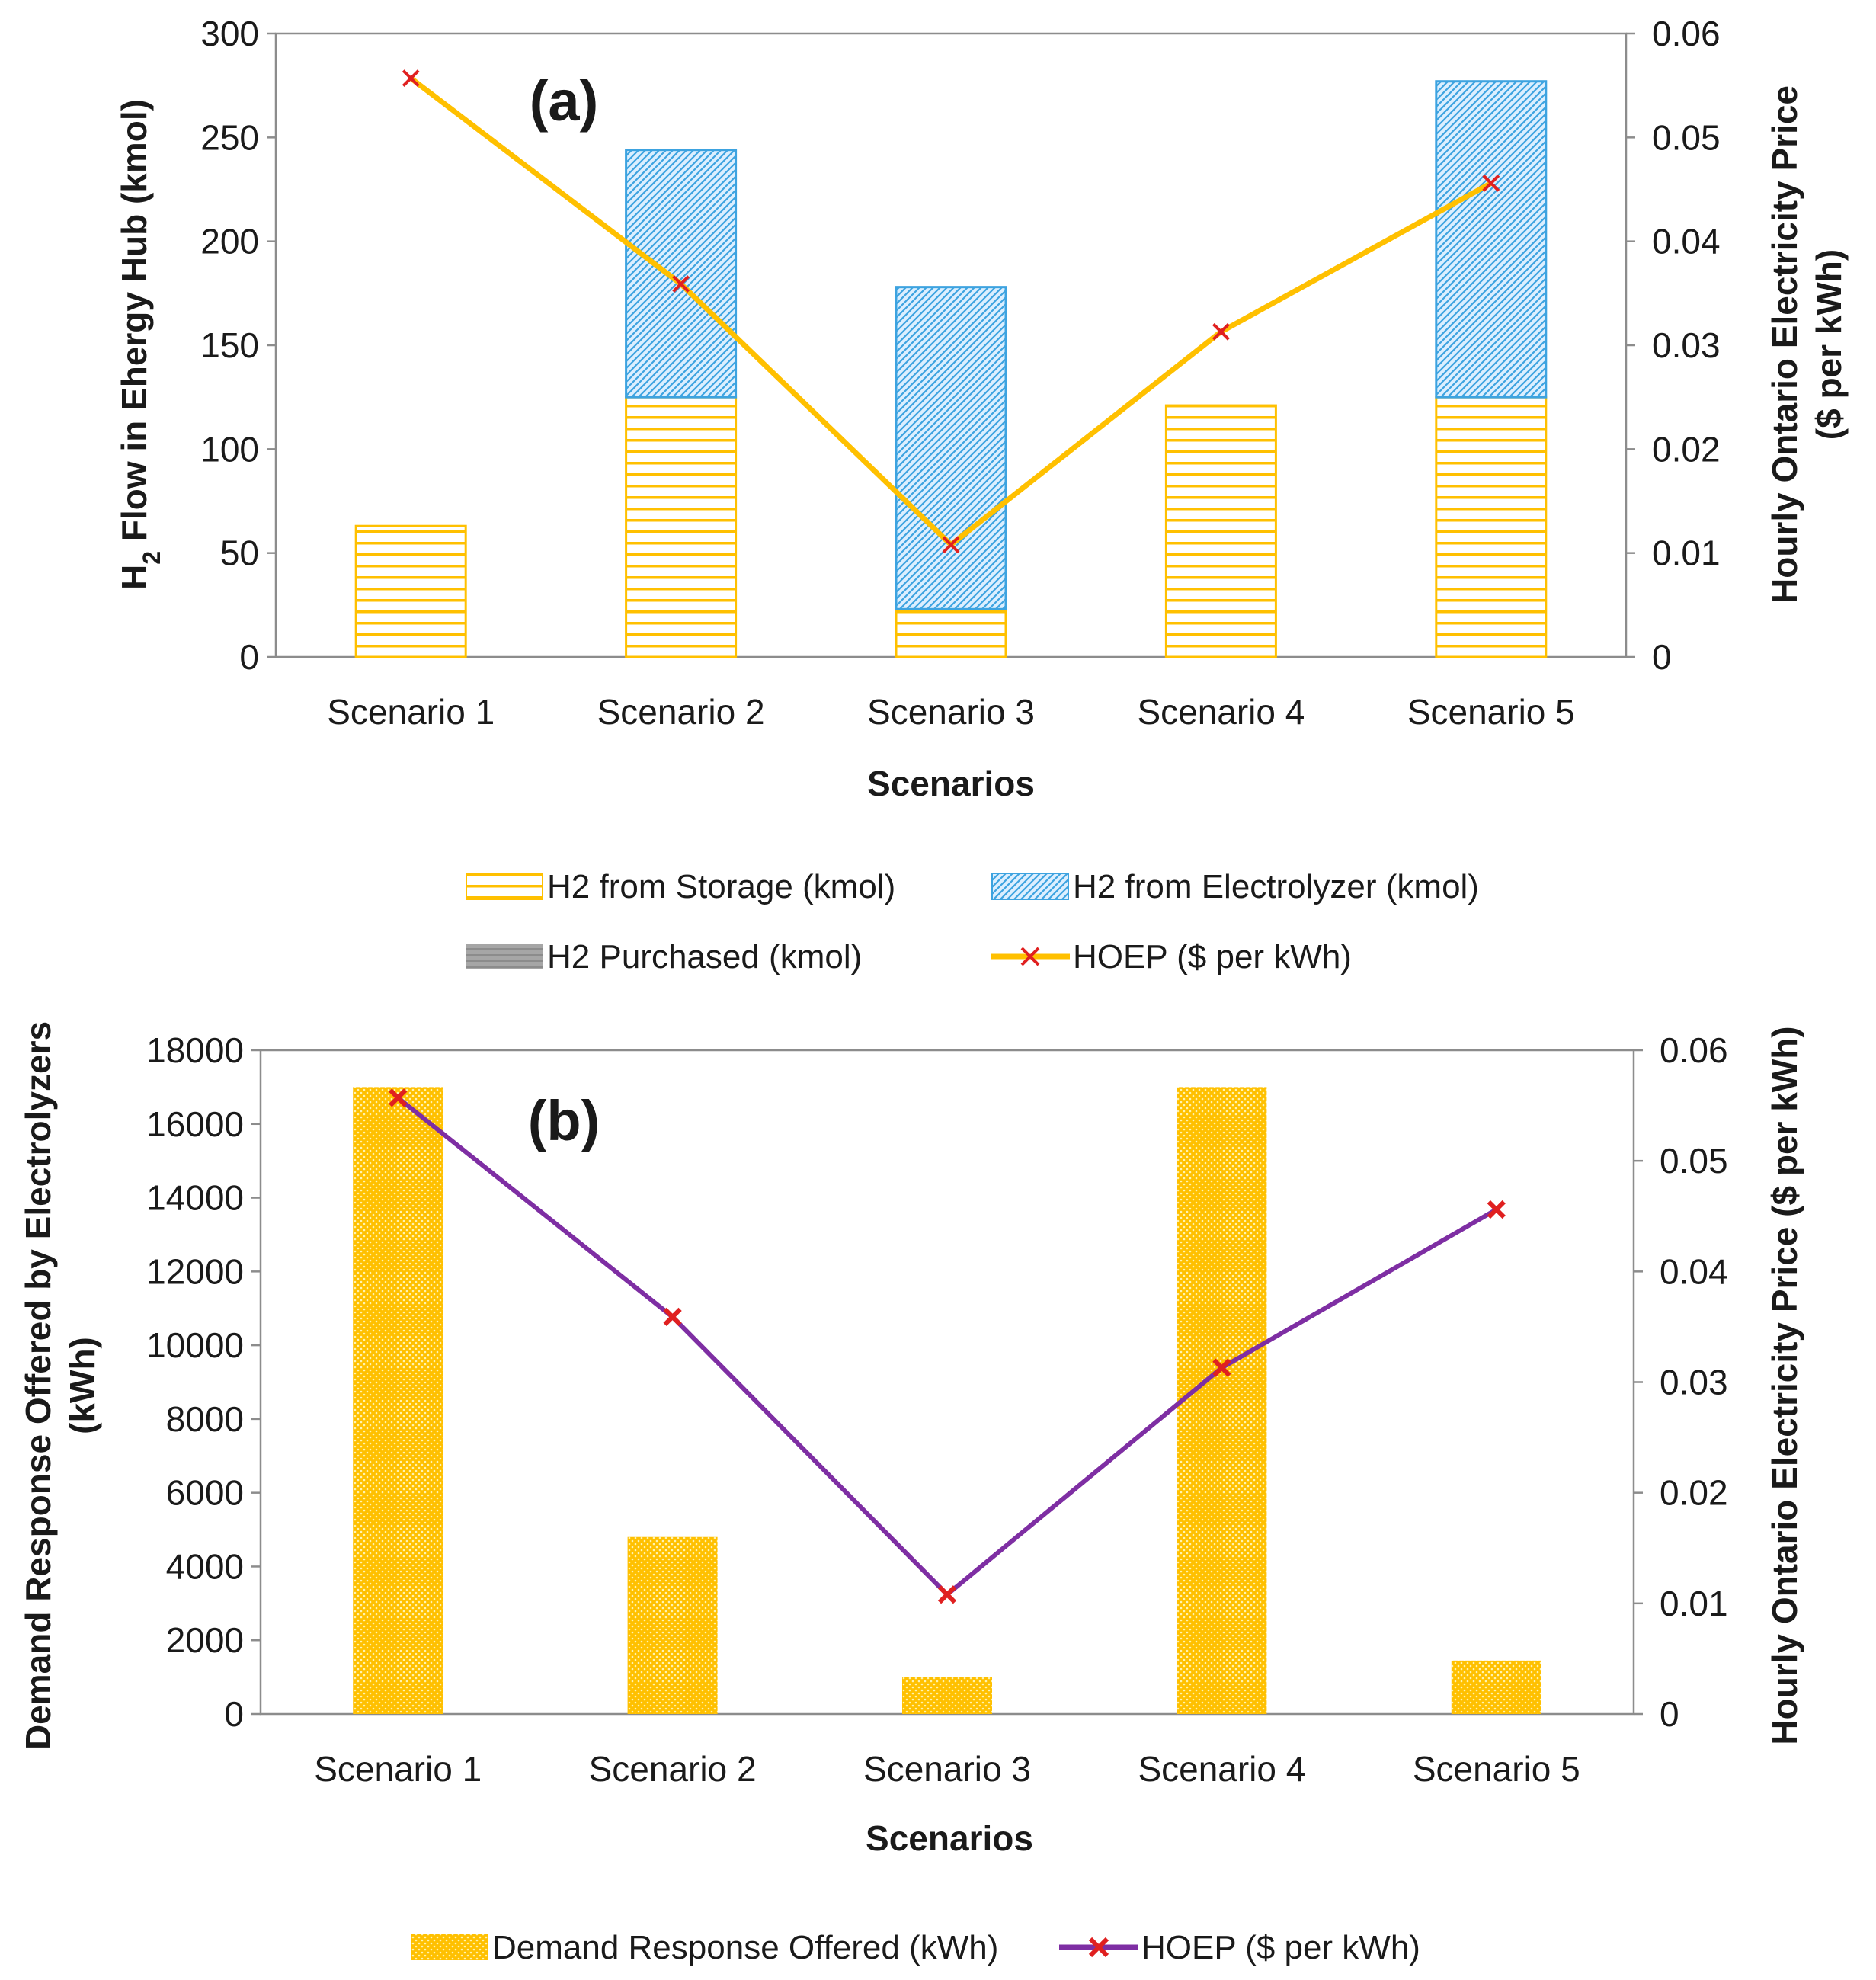  I want to click on left-tick-label: 2000, so click(205, 1640).